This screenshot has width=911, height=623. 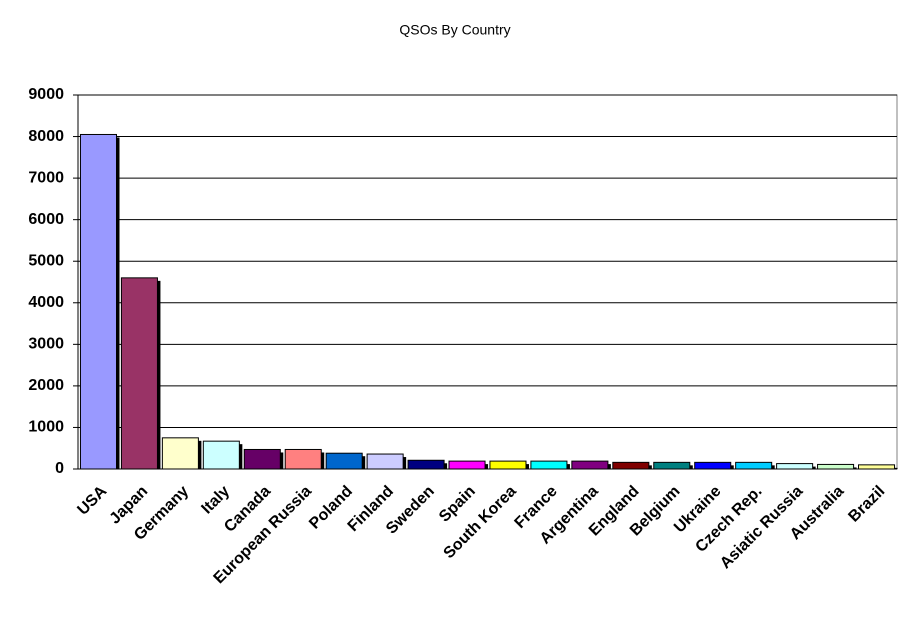 I want to click on y-tick-label: 0, so click(x=59, y=468).